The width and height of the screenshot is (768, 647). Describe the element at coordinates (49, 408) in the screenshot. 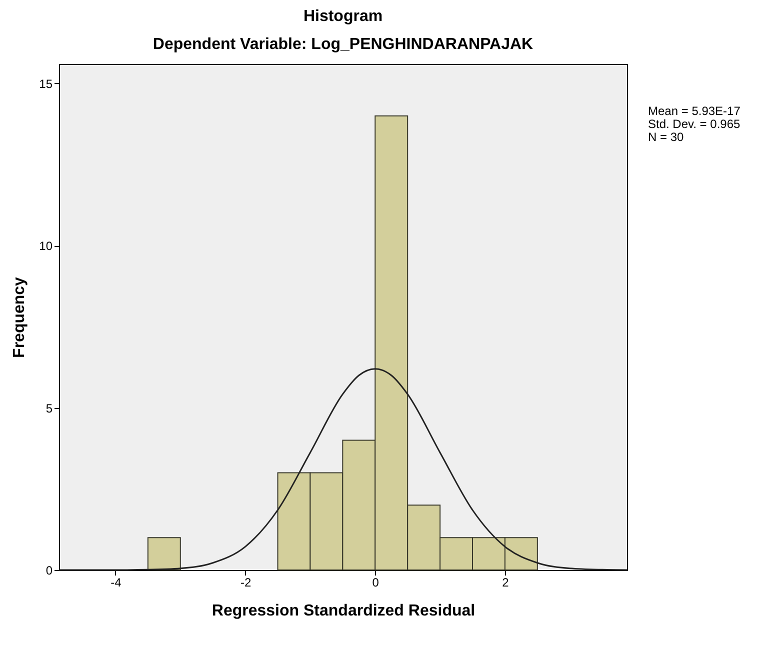

I see `y-tick-label: 5` at that location.